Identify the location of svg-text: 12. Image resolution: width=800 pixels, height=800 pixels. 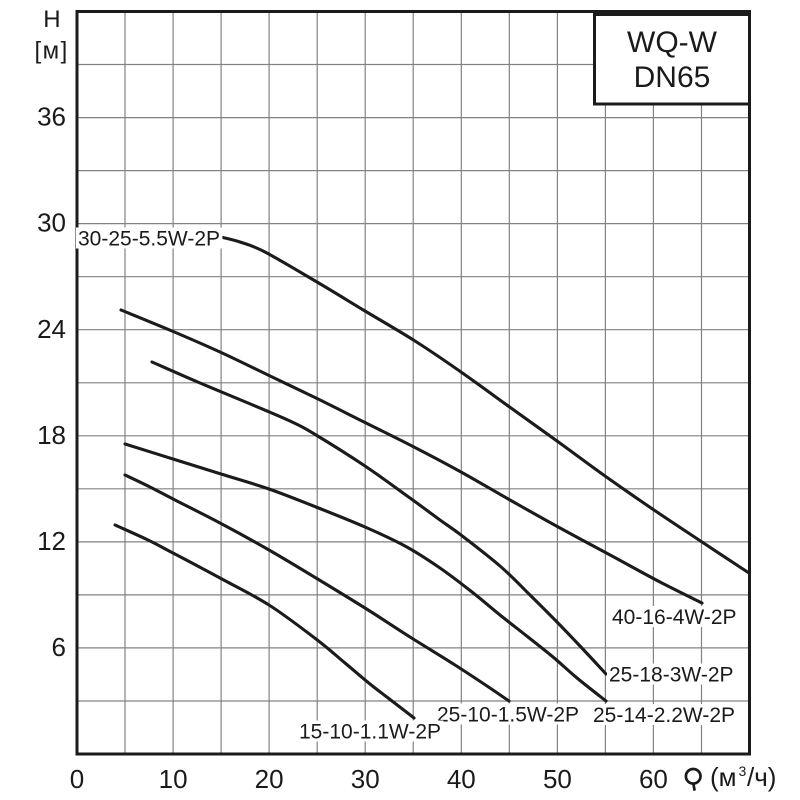
(51, 541).